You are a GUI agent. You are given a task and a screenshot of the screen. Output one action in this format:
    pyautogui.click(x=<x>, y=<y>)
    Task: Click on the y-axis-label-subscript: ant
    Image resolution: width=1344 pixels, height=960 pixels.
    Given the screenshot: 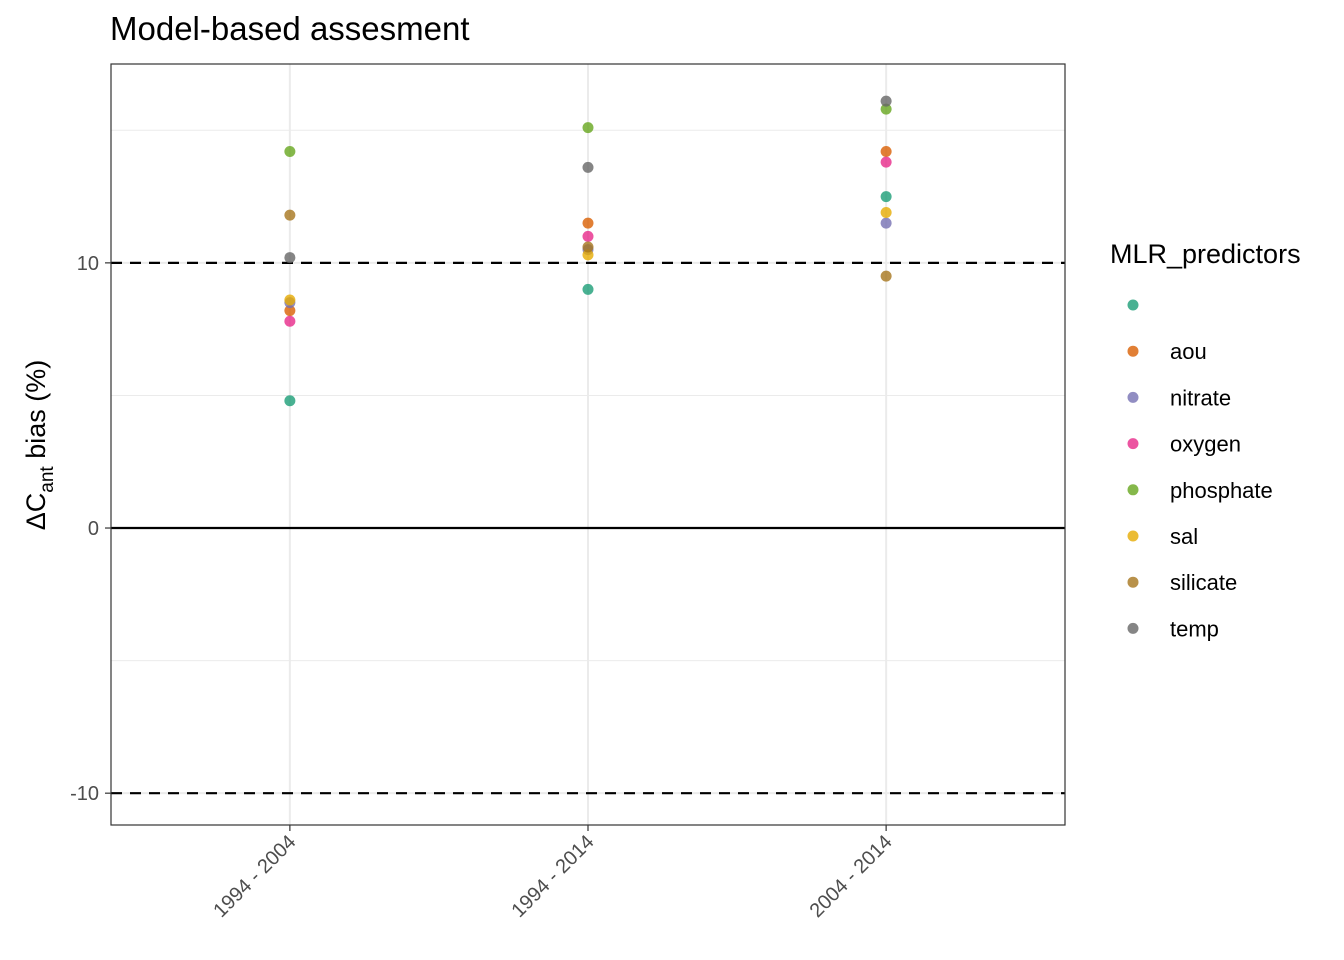 What is the action you would take?
    pyautogui.click(x=47, y=479)
    